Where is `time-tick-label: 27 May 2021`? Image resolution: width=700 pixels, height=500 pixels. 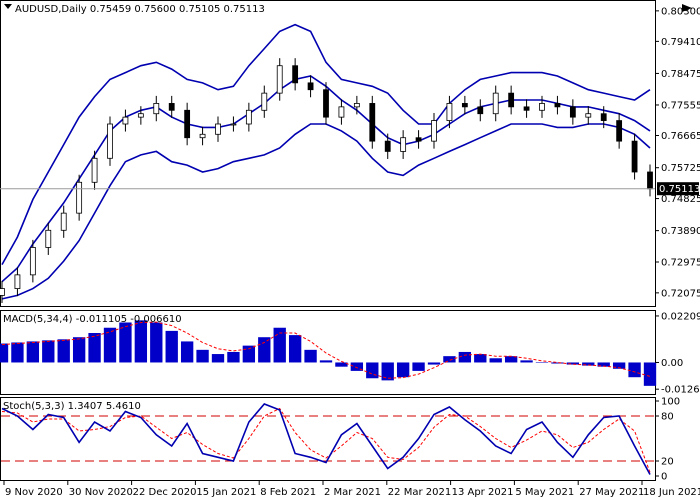 time-tick-label: 27 May 2021 is located at coordinates (611, 492).